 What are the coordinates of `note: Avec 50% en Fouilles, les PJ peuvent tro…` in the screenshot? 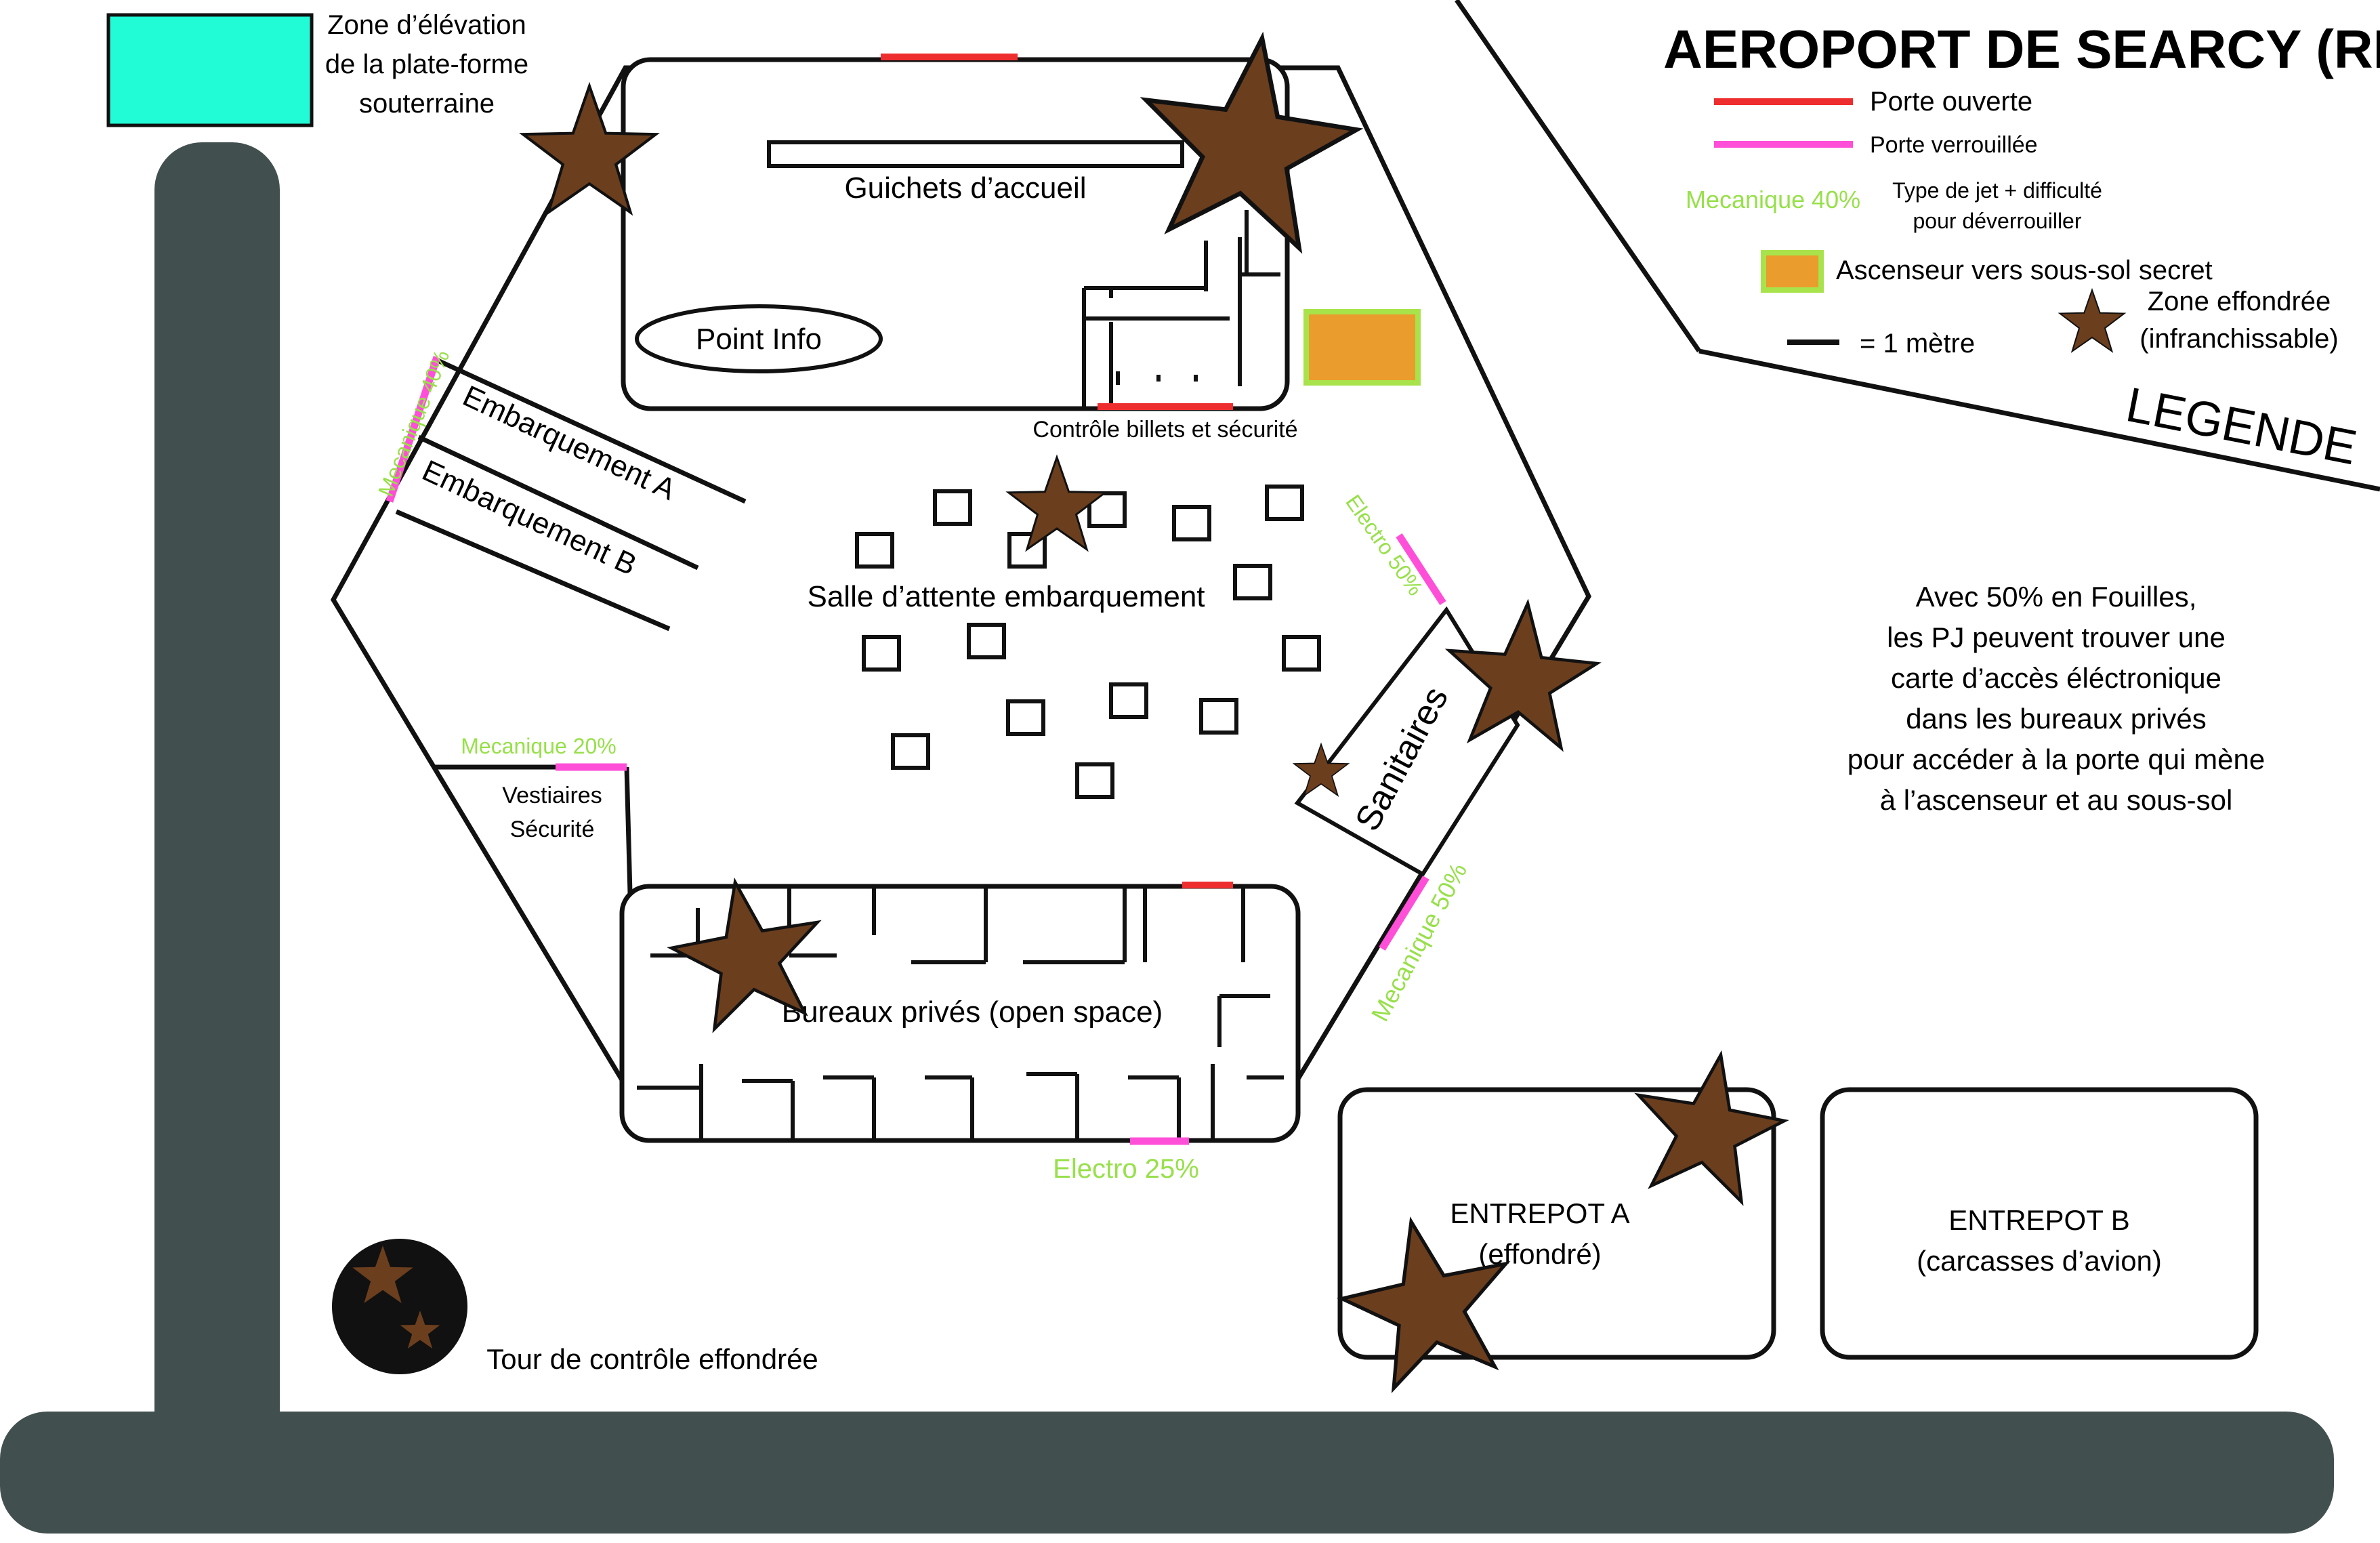 It's located at (2056, 698).